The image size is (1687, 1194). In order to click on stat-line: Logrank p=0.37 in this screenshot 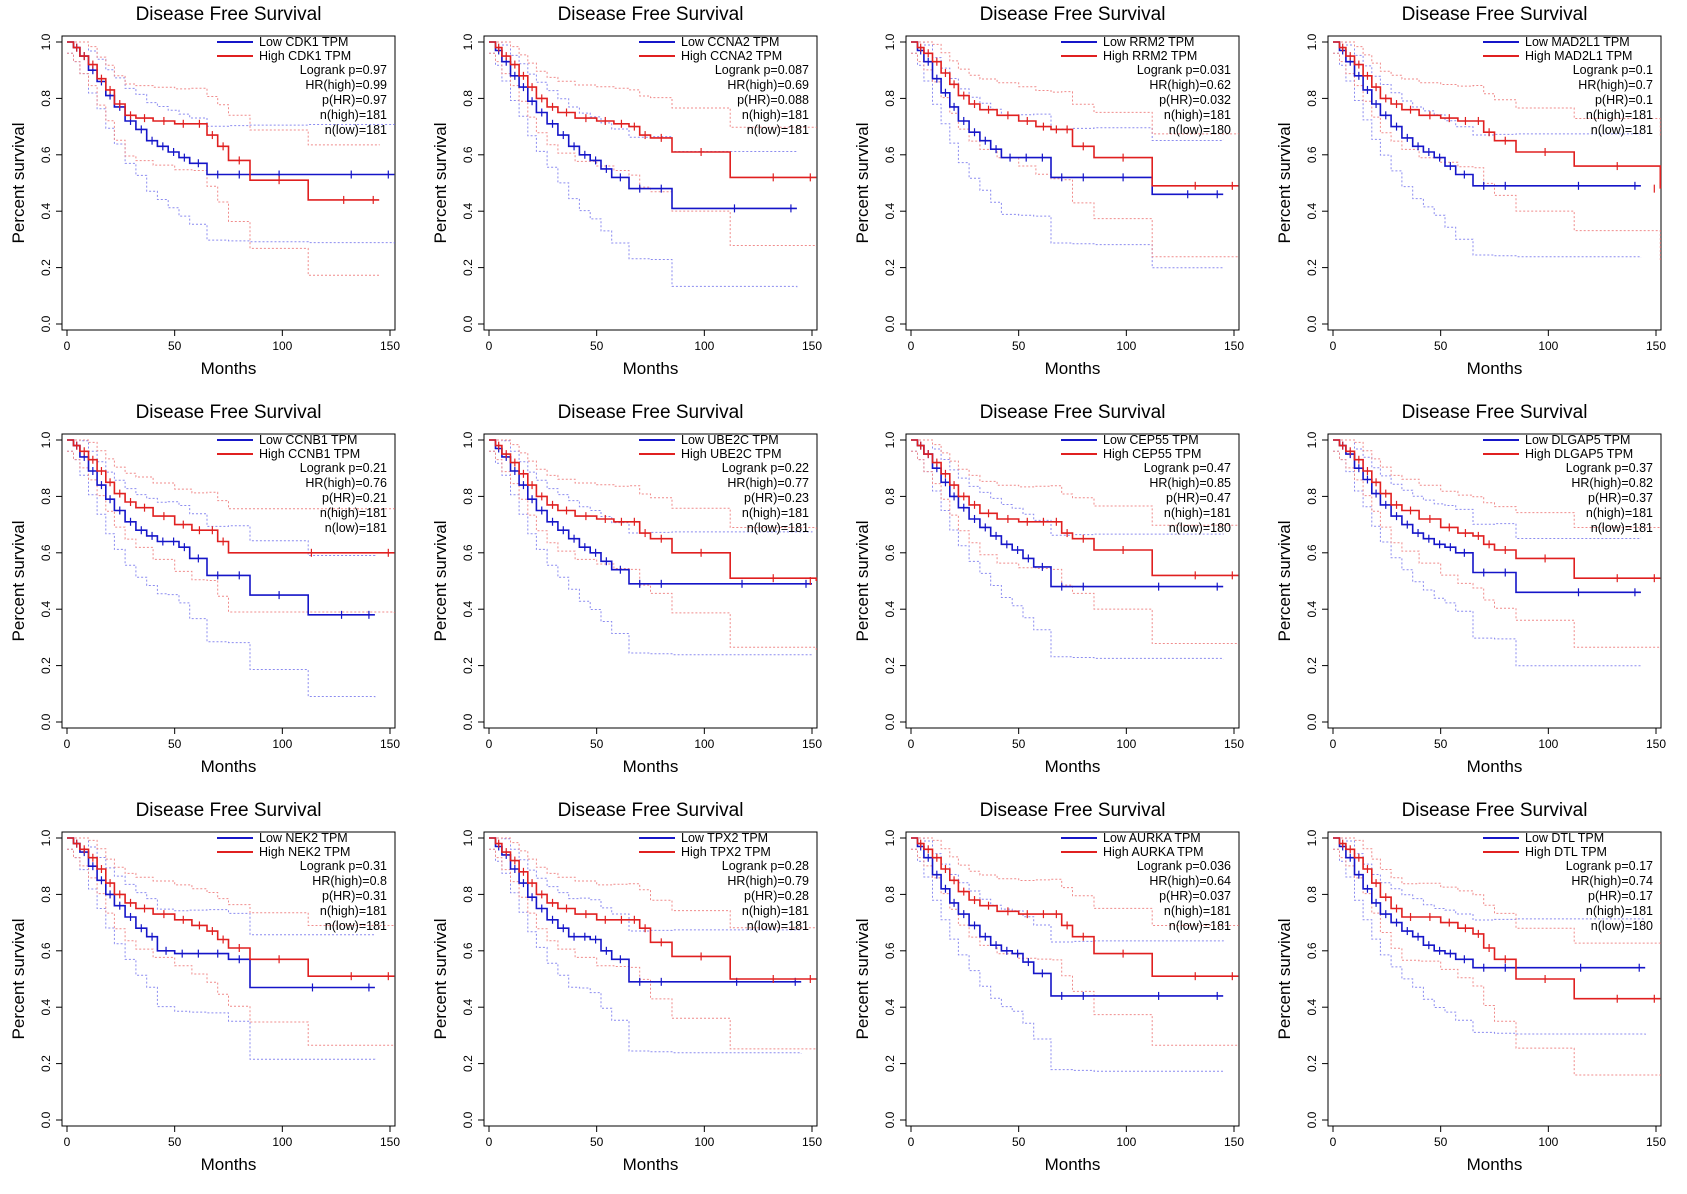, I will do `click(1609, 468)`.